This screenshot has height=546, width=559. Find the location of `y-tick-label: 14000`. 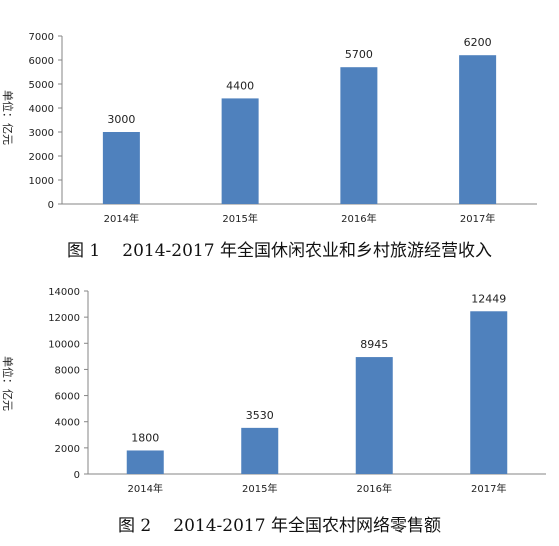

y-tick-label: 14000 is located at coordinates (64, 292).